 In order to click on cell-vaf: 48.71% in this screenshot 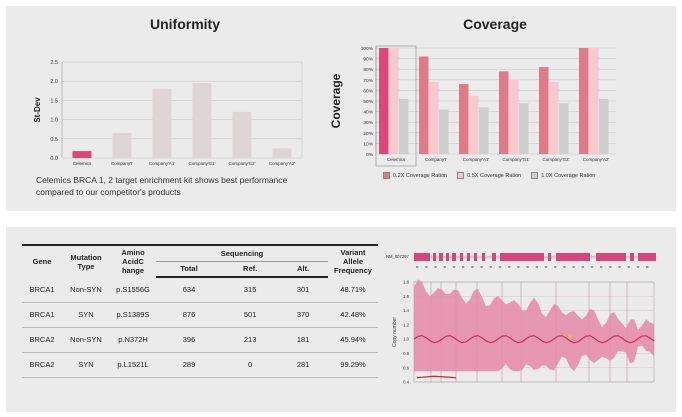, I will do `click(353, 290)`.